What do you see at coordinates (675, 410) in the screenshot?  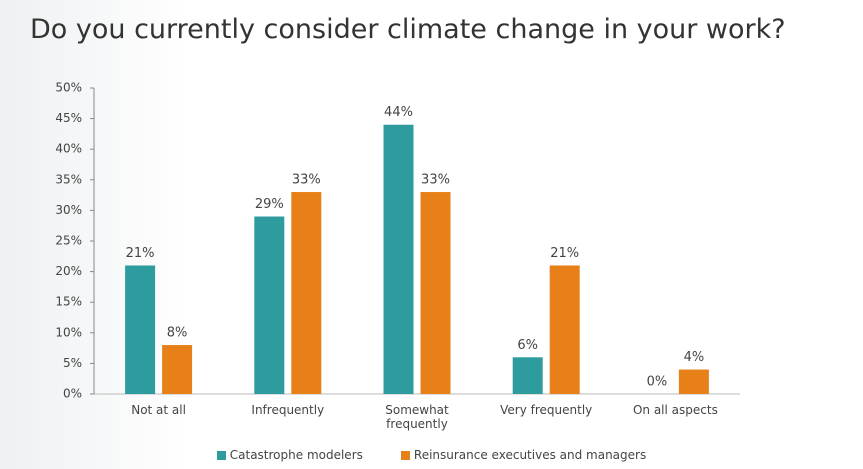 I see `x-tick-label: On all aspects` at bounding box center [675, 410].